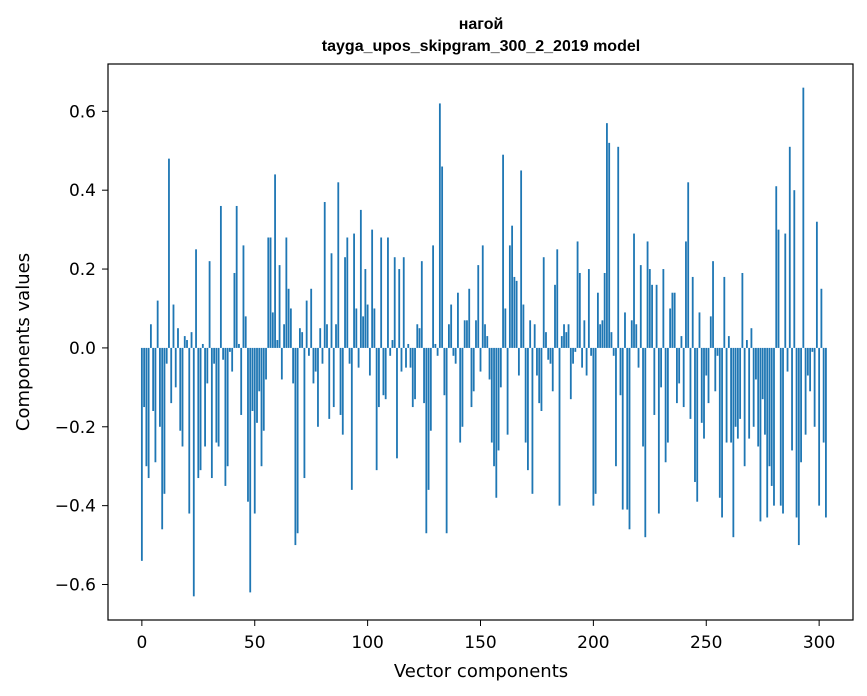 The width and height of the screenshot is (867, 696). Describe the element at coordinates (485, 636) in the screenshot. I see `x-axis-ticks: 0 50 100 150 200 250 300` at that location.